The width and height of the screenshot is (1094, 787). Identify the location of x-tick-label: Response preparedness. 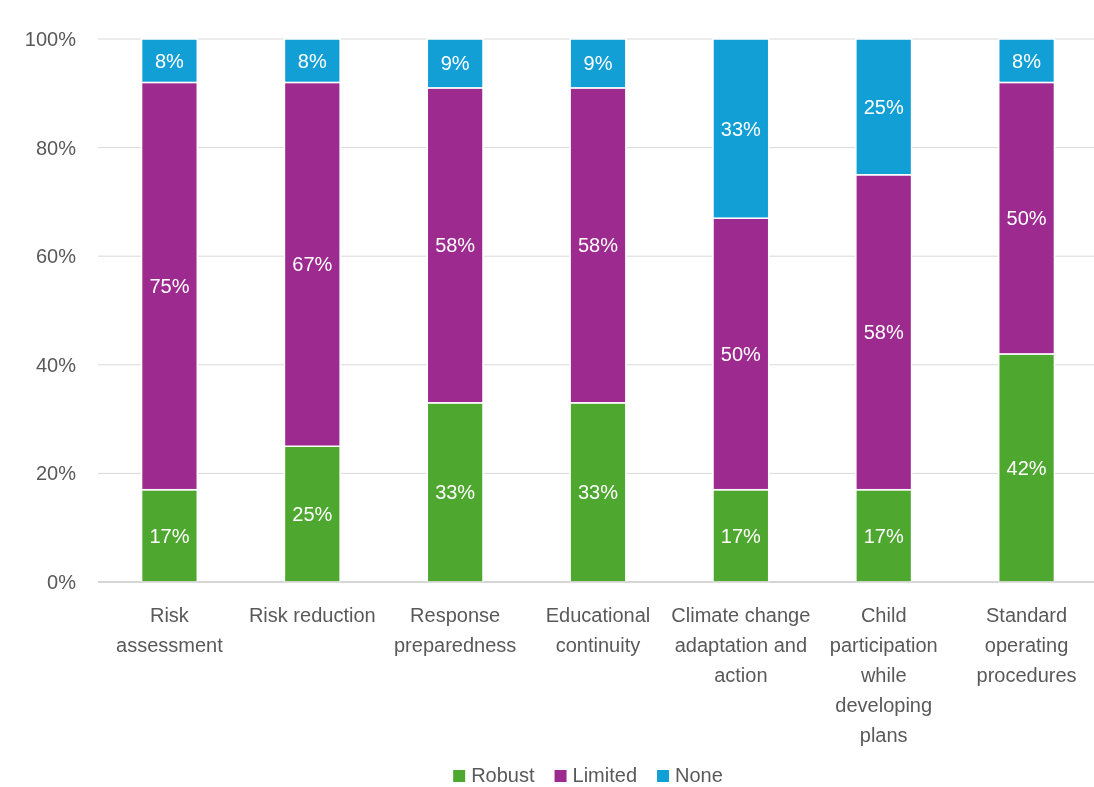
(455, 630).